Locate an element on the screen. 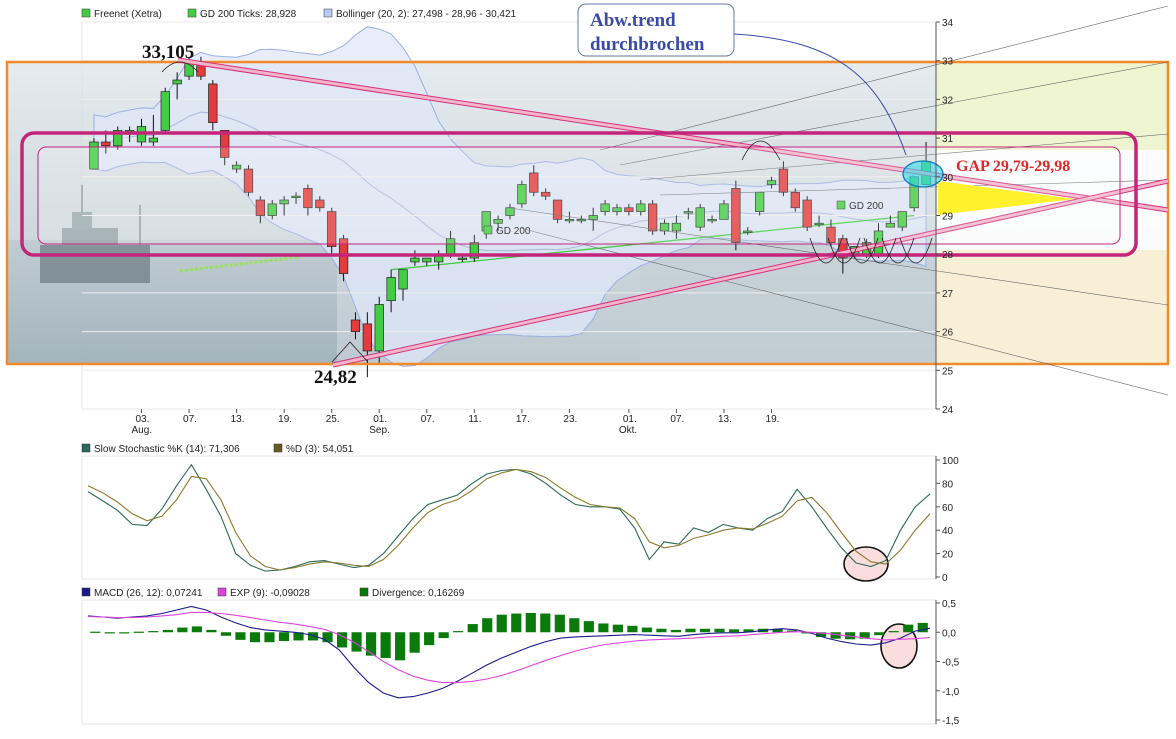 The width and height of the screenshot is (1176, 739). price-y-label: 31 is located at coordinates (948, 139).